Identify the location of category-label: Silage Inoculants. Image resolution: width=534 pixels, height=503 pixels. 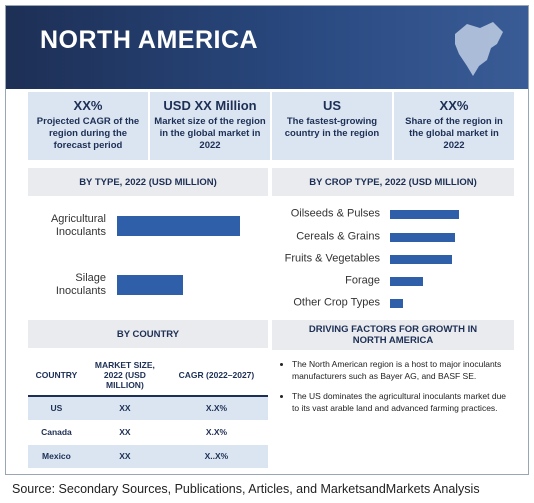
(80, 284).